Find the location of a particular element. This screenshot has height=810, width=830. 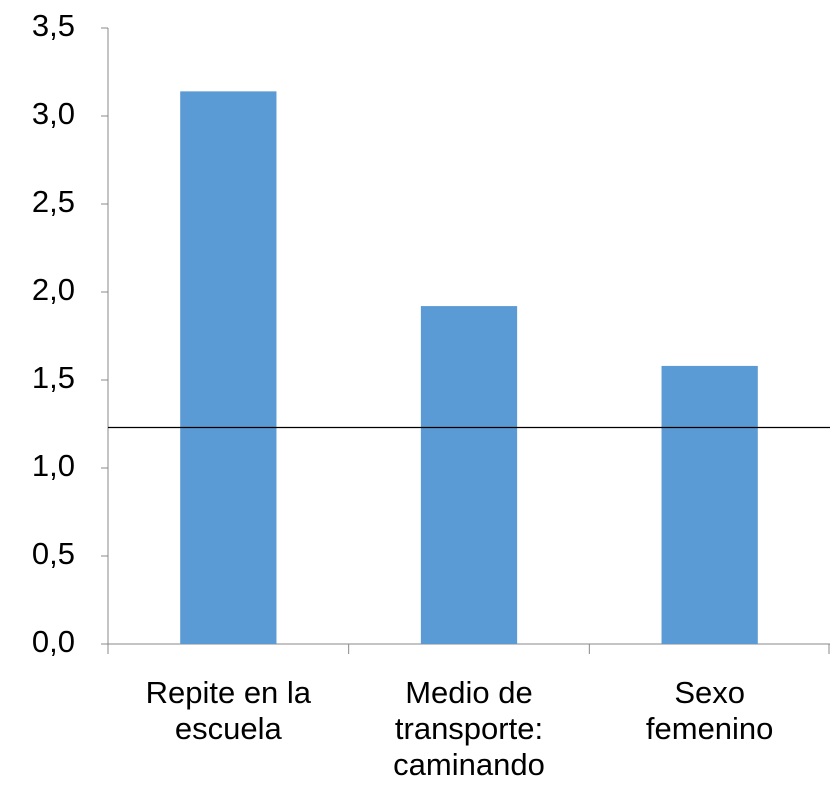

y-tick-label: 3,5 is located at coordinates (53, 25).